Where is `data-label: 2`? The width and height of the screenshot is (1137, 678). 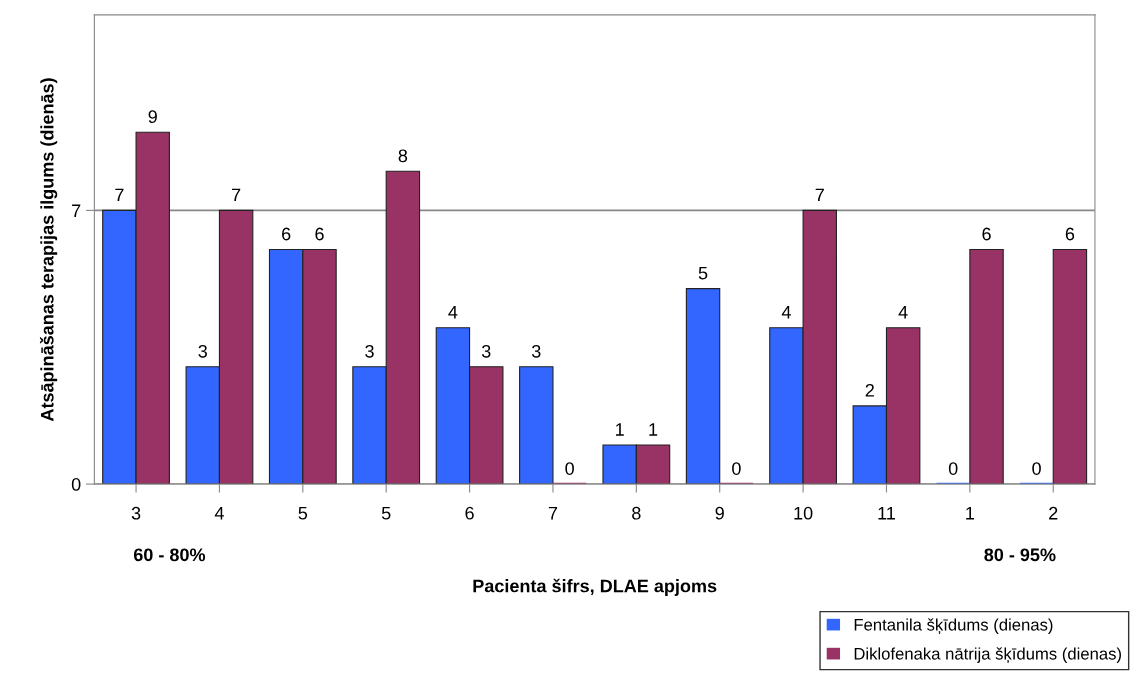
data-label: 2 is located at coordinates (869, 390).